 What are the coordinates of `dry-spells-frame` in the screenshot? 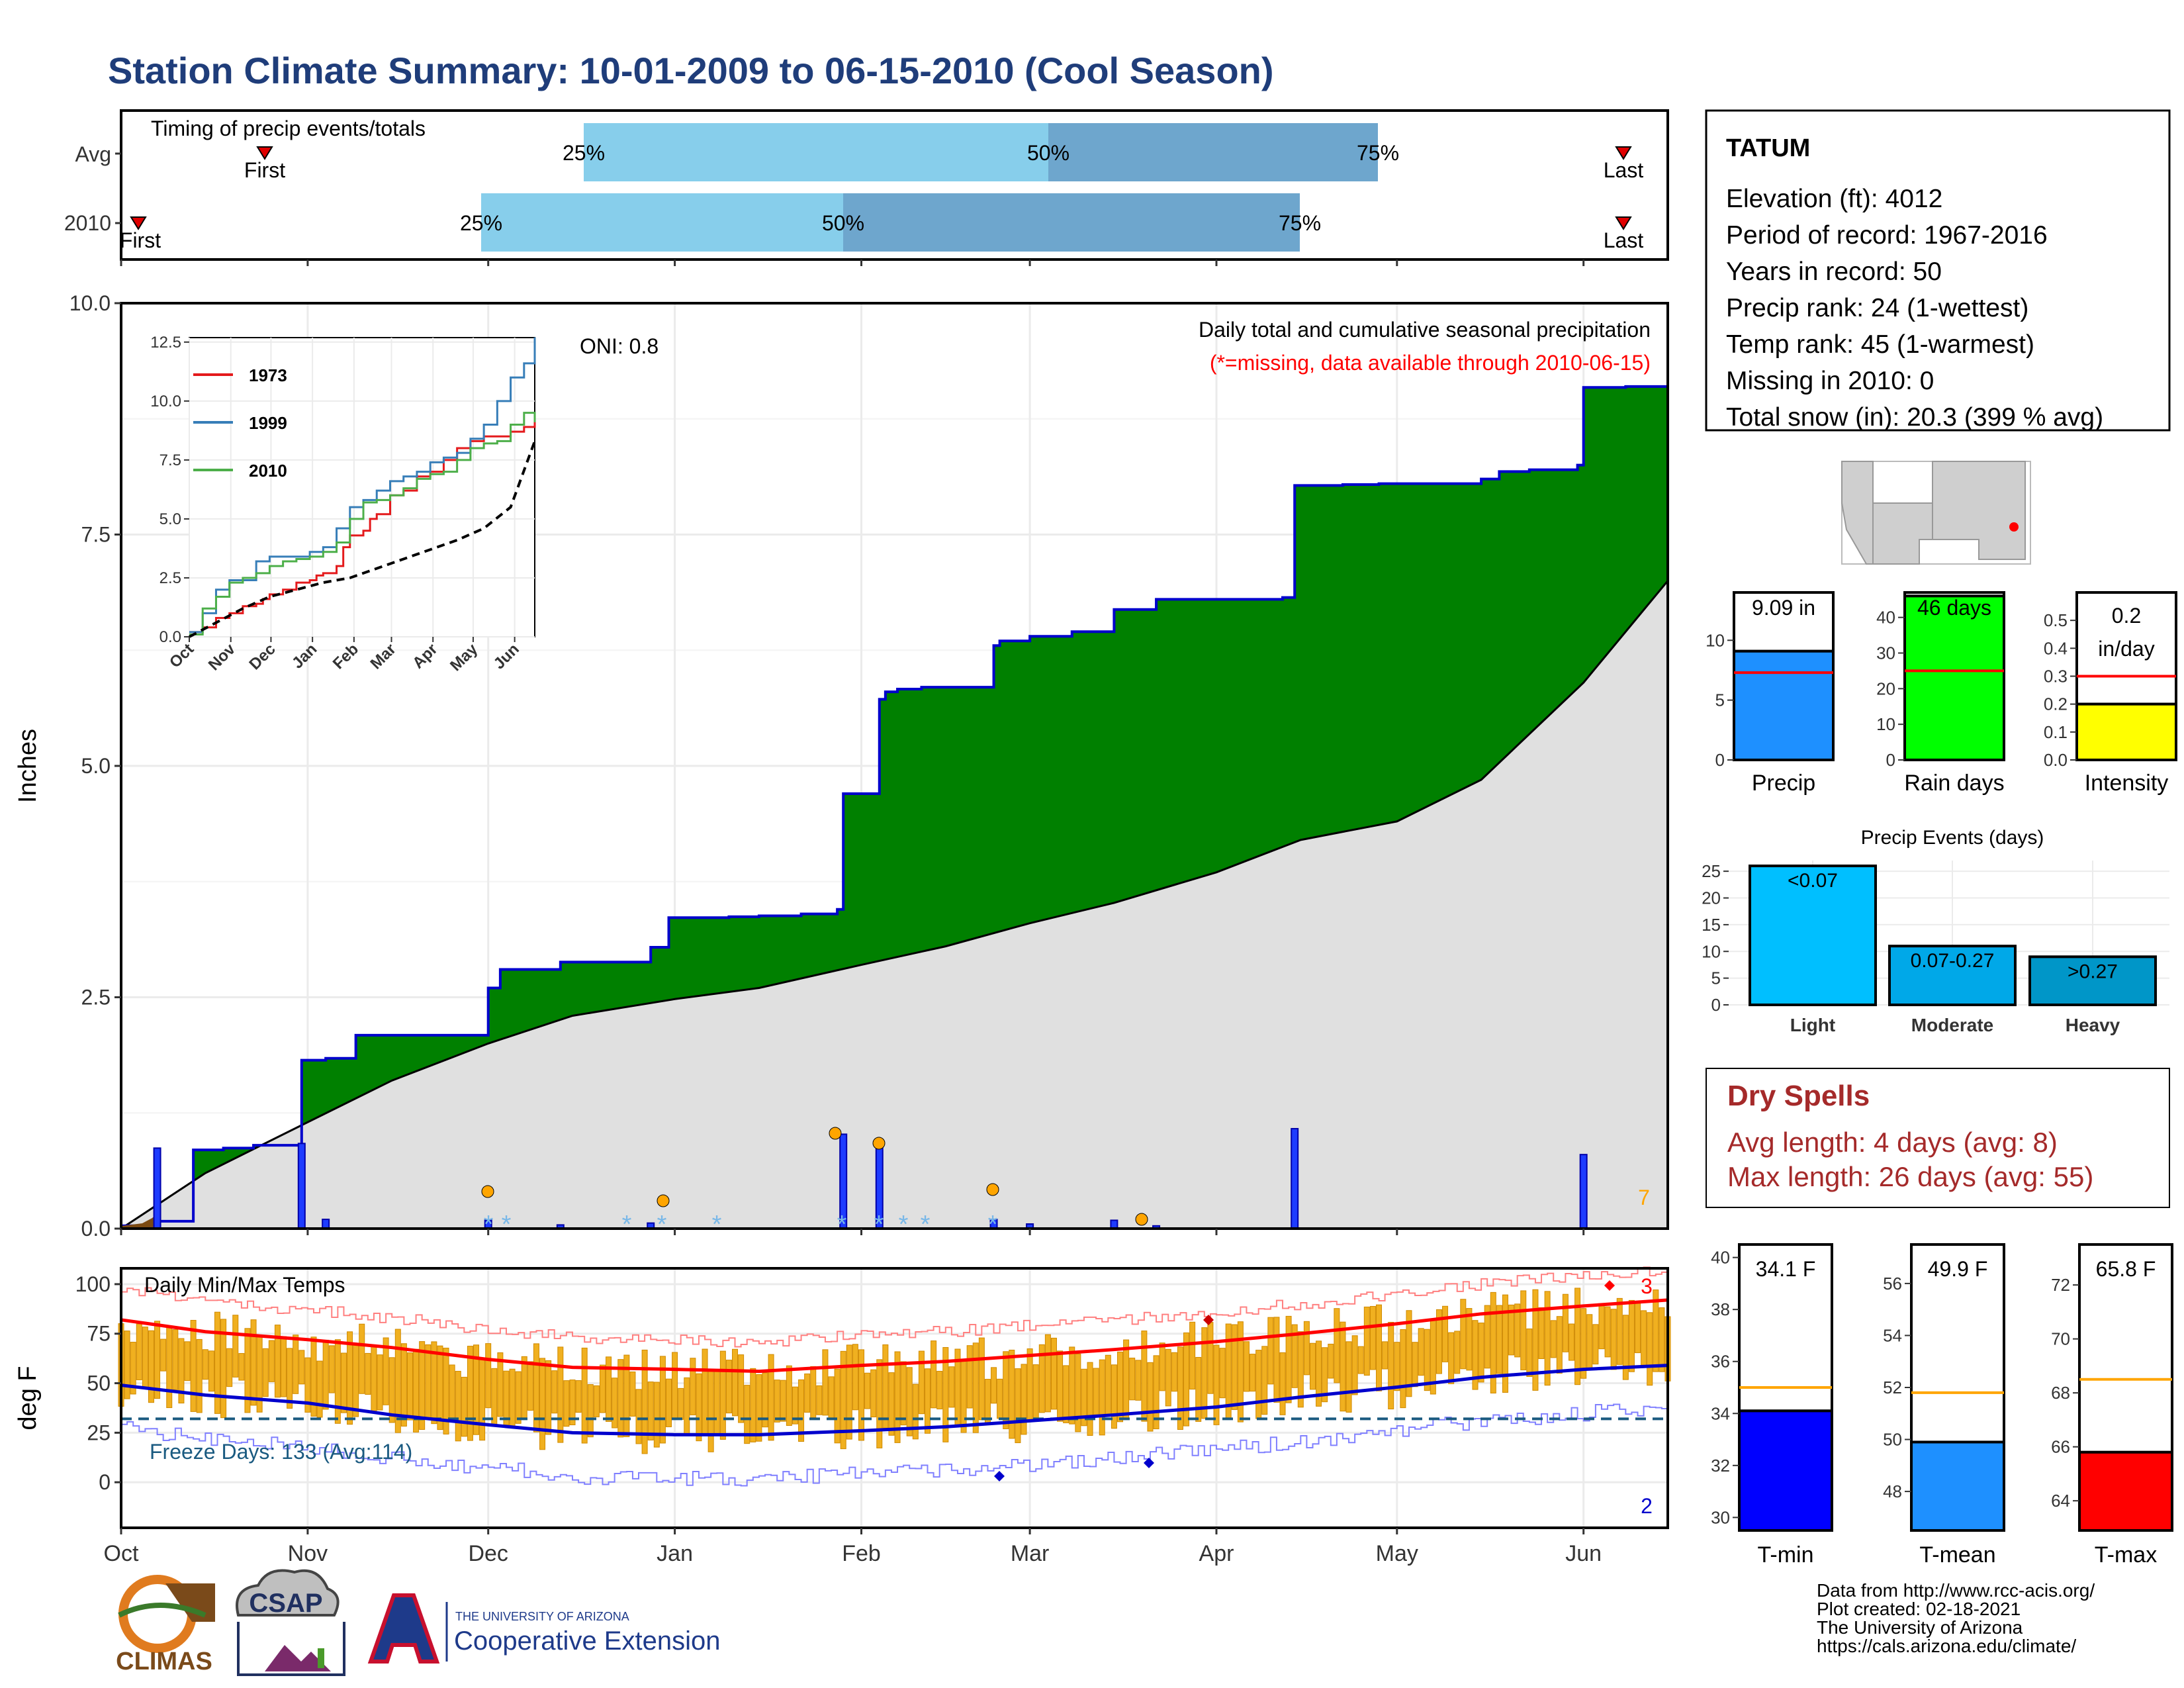 It's located at (1938, 1138).